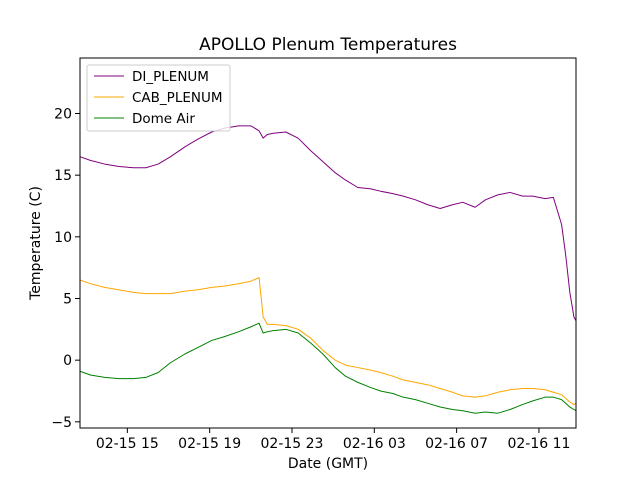 This screenshot has width=640, height=480. I want to click on x-tick-label: 02-15 15, so click(127, 444).